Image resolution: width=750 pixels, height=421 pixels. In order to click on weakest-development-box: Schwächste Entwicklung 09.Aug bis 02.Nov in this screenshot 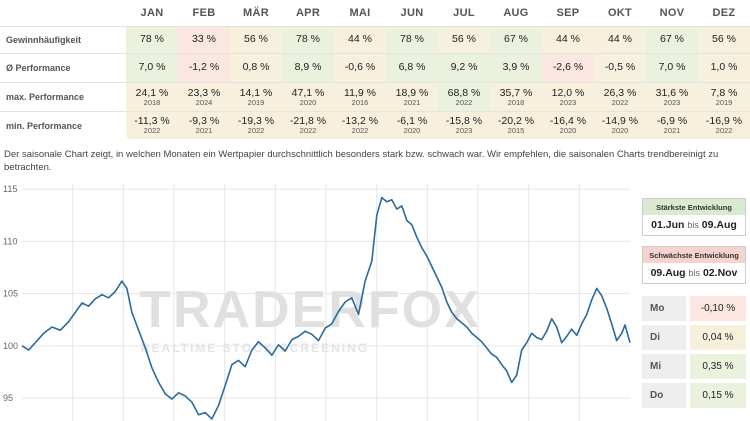, I will do `click(694, 265)`.